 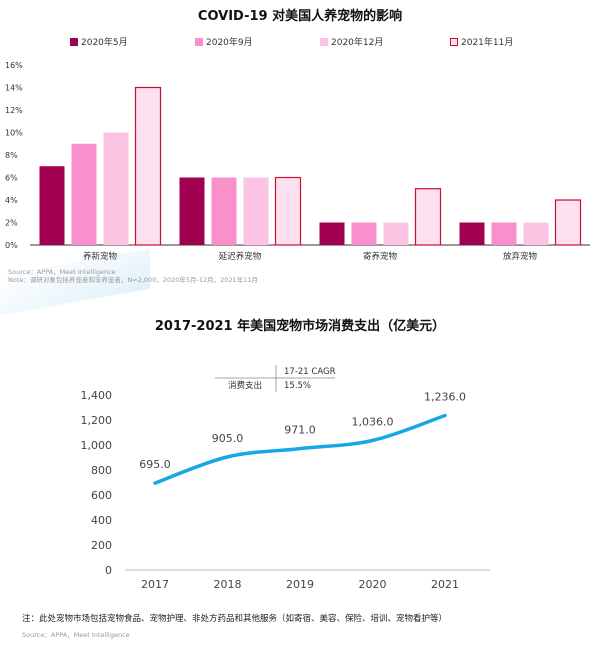 What do you see at coordinates (300, 16) in the screenshot?
I see `bar-chart-title: COVID-19 对美国人养宠物的影响` at bounding box center [300, 16].